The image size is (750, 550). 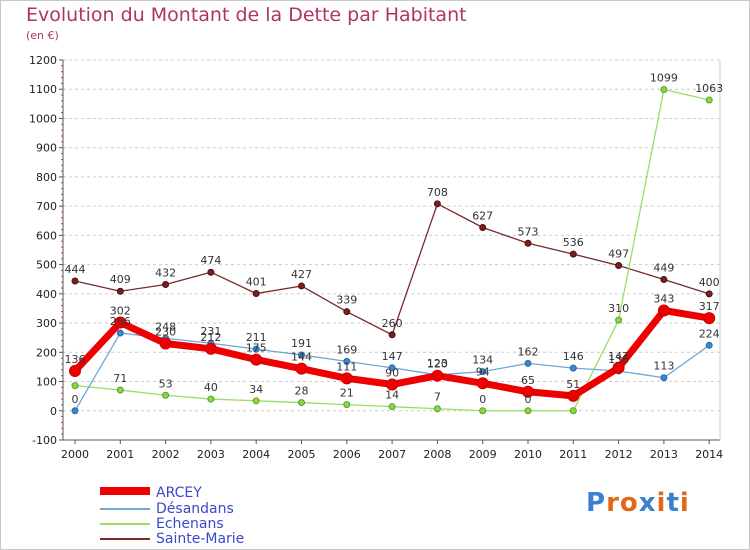 What do you see at coordinates (46, 206) in the screenshot?
I see `y-tick-label: 700` at bounding box center [46, 206].